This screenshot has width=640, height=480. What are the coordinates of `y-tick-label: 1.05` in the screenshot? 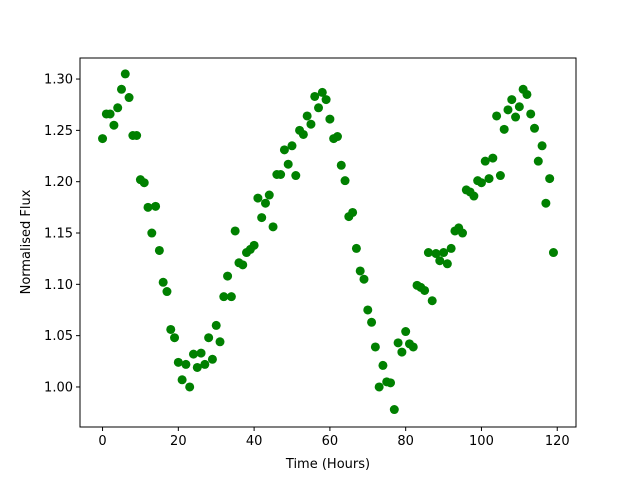 It's located at (58, 336).